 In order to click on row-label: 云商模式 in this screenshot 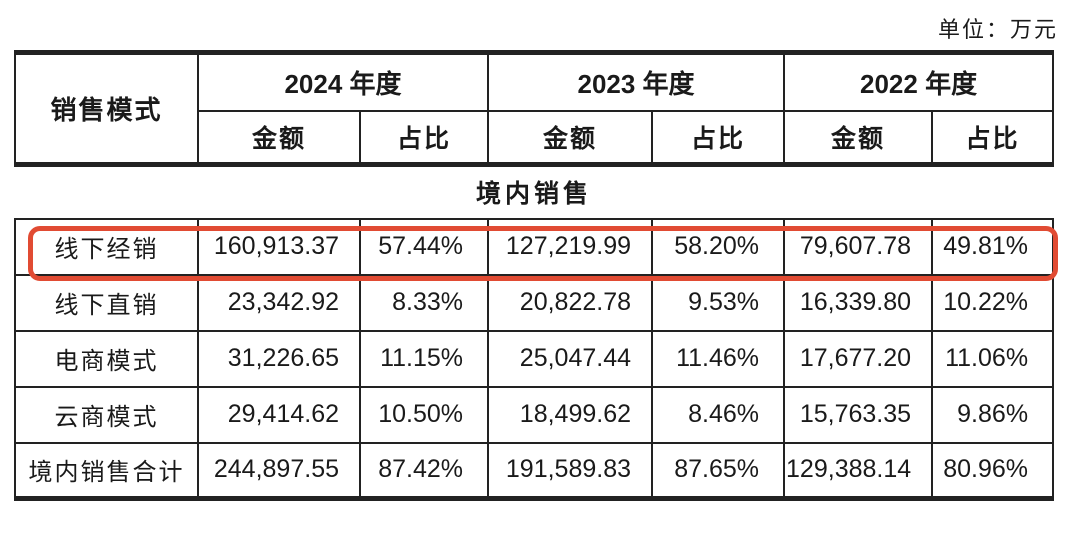, I will do `click(106, 414)`.